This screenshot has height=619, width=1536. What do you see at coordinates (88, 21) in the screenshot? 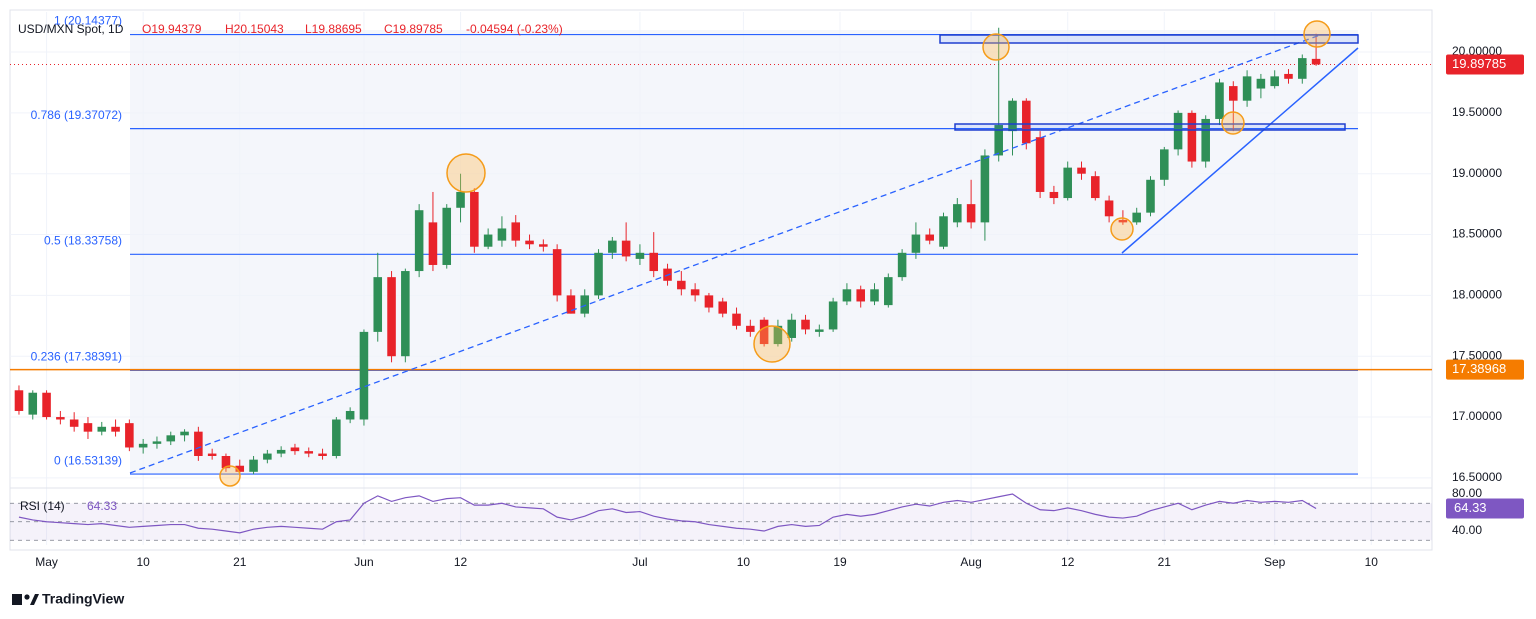
I see `fib-label: 1 (20.14377)` at bounding box center [88, 21].